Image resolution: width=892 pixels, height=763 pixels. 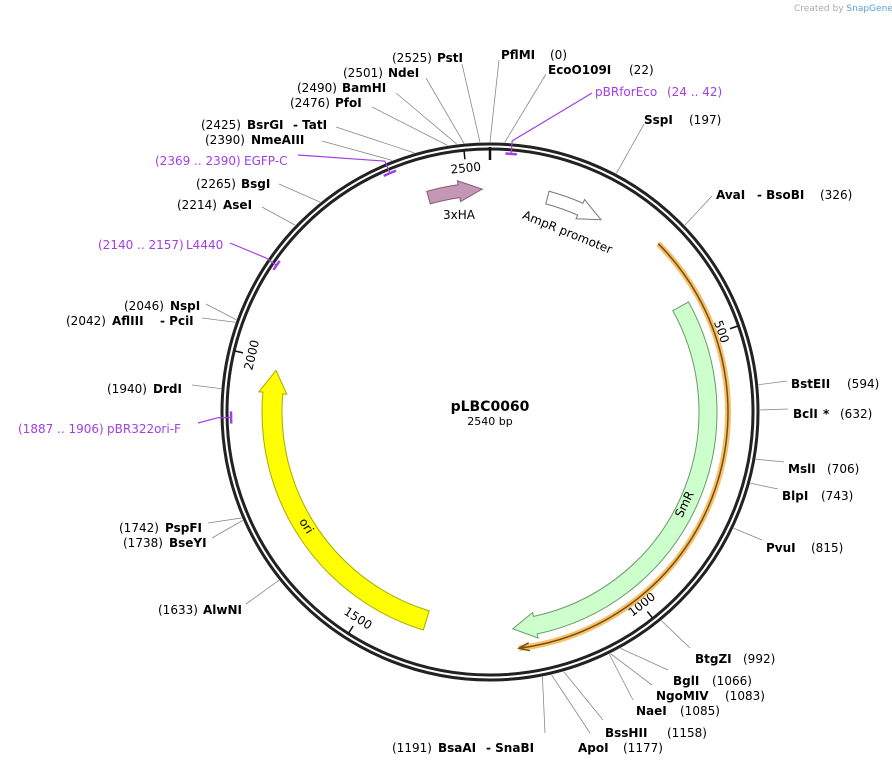 I want to click on enzyme-position: (1177), so click(x=643, y=748).